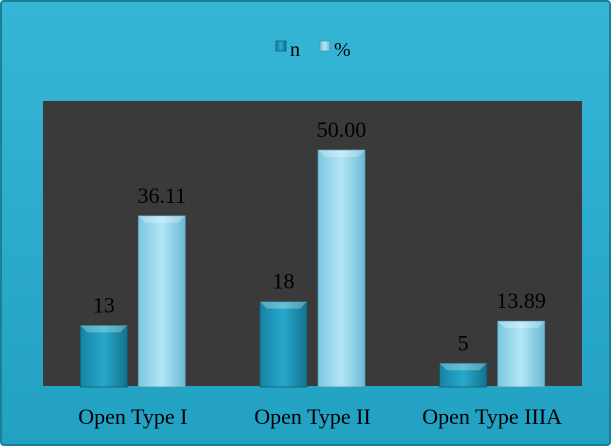  Describe the element at coordinates (463, 367) in the screenshot. I see `bar-bevel-n-open-type-iiia` at that location.